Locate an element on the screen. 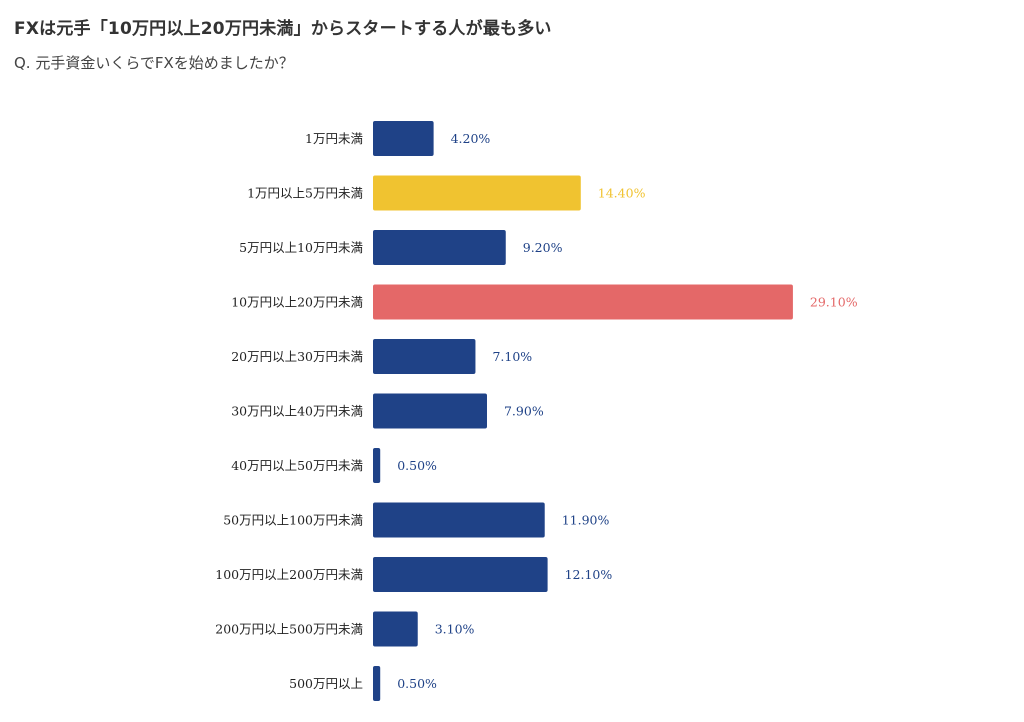 The width and height of the screenshot is (1024, 722). category-label: 200万円以上500万円未満 is located at coordinates (289, 629).